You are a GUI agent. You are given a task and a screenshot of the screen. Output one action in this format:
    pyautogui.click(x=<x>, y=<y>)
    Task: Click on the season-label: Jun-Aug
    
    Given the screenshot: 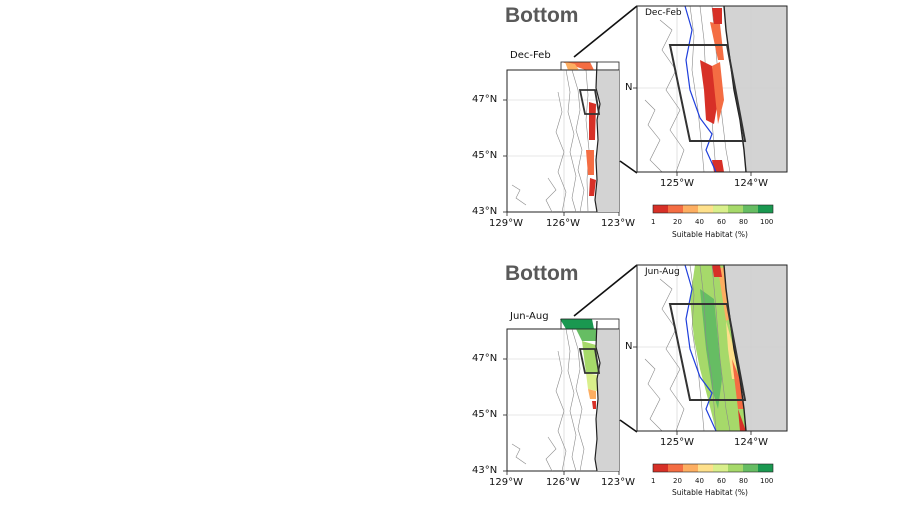 What is the action you would take?
    pyautogui.click(x=529, y=316)
    